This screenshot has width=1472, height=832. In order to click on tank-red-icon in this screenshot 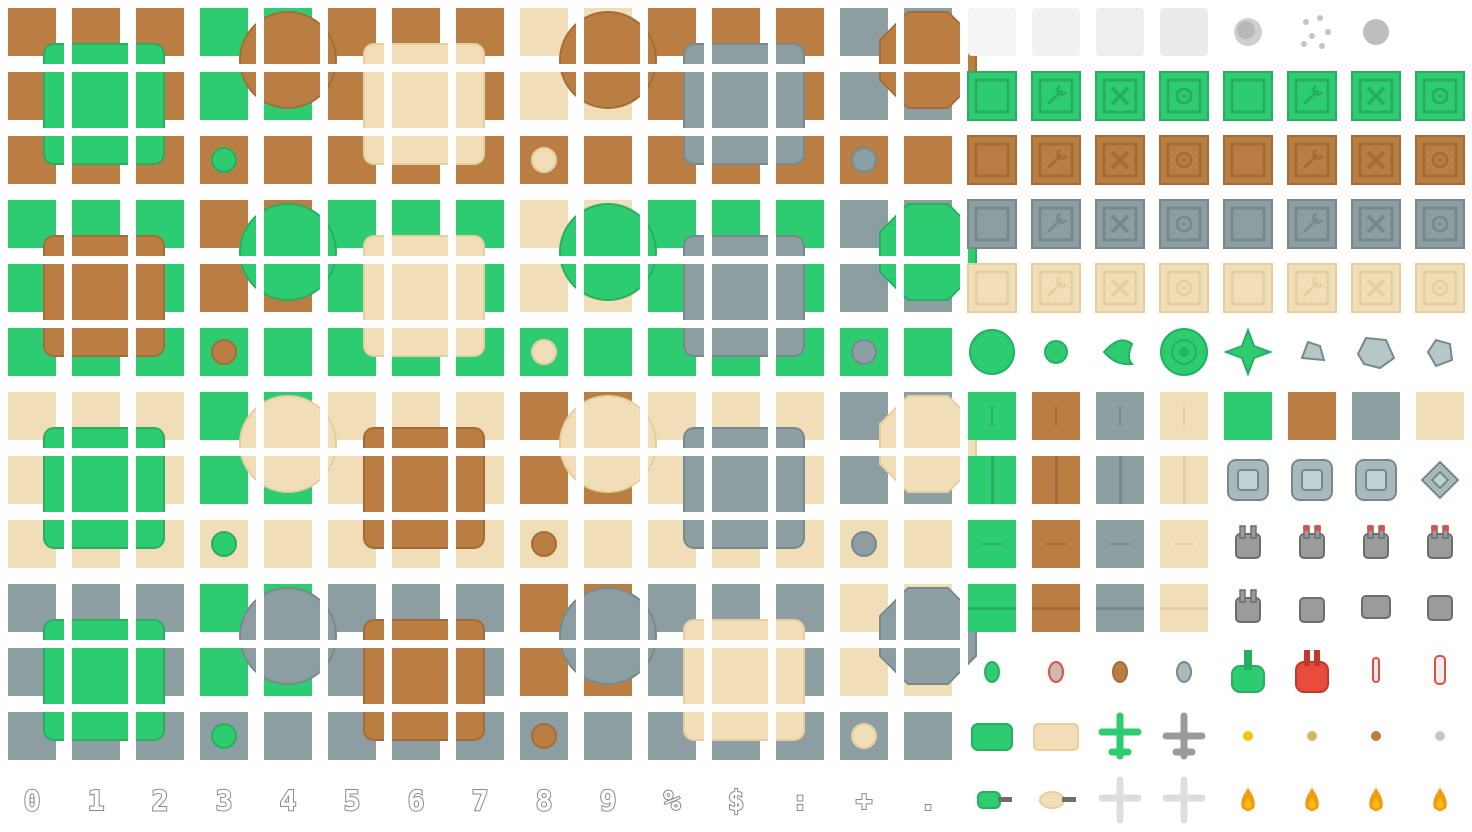, I will do `click(1312, 677)`.